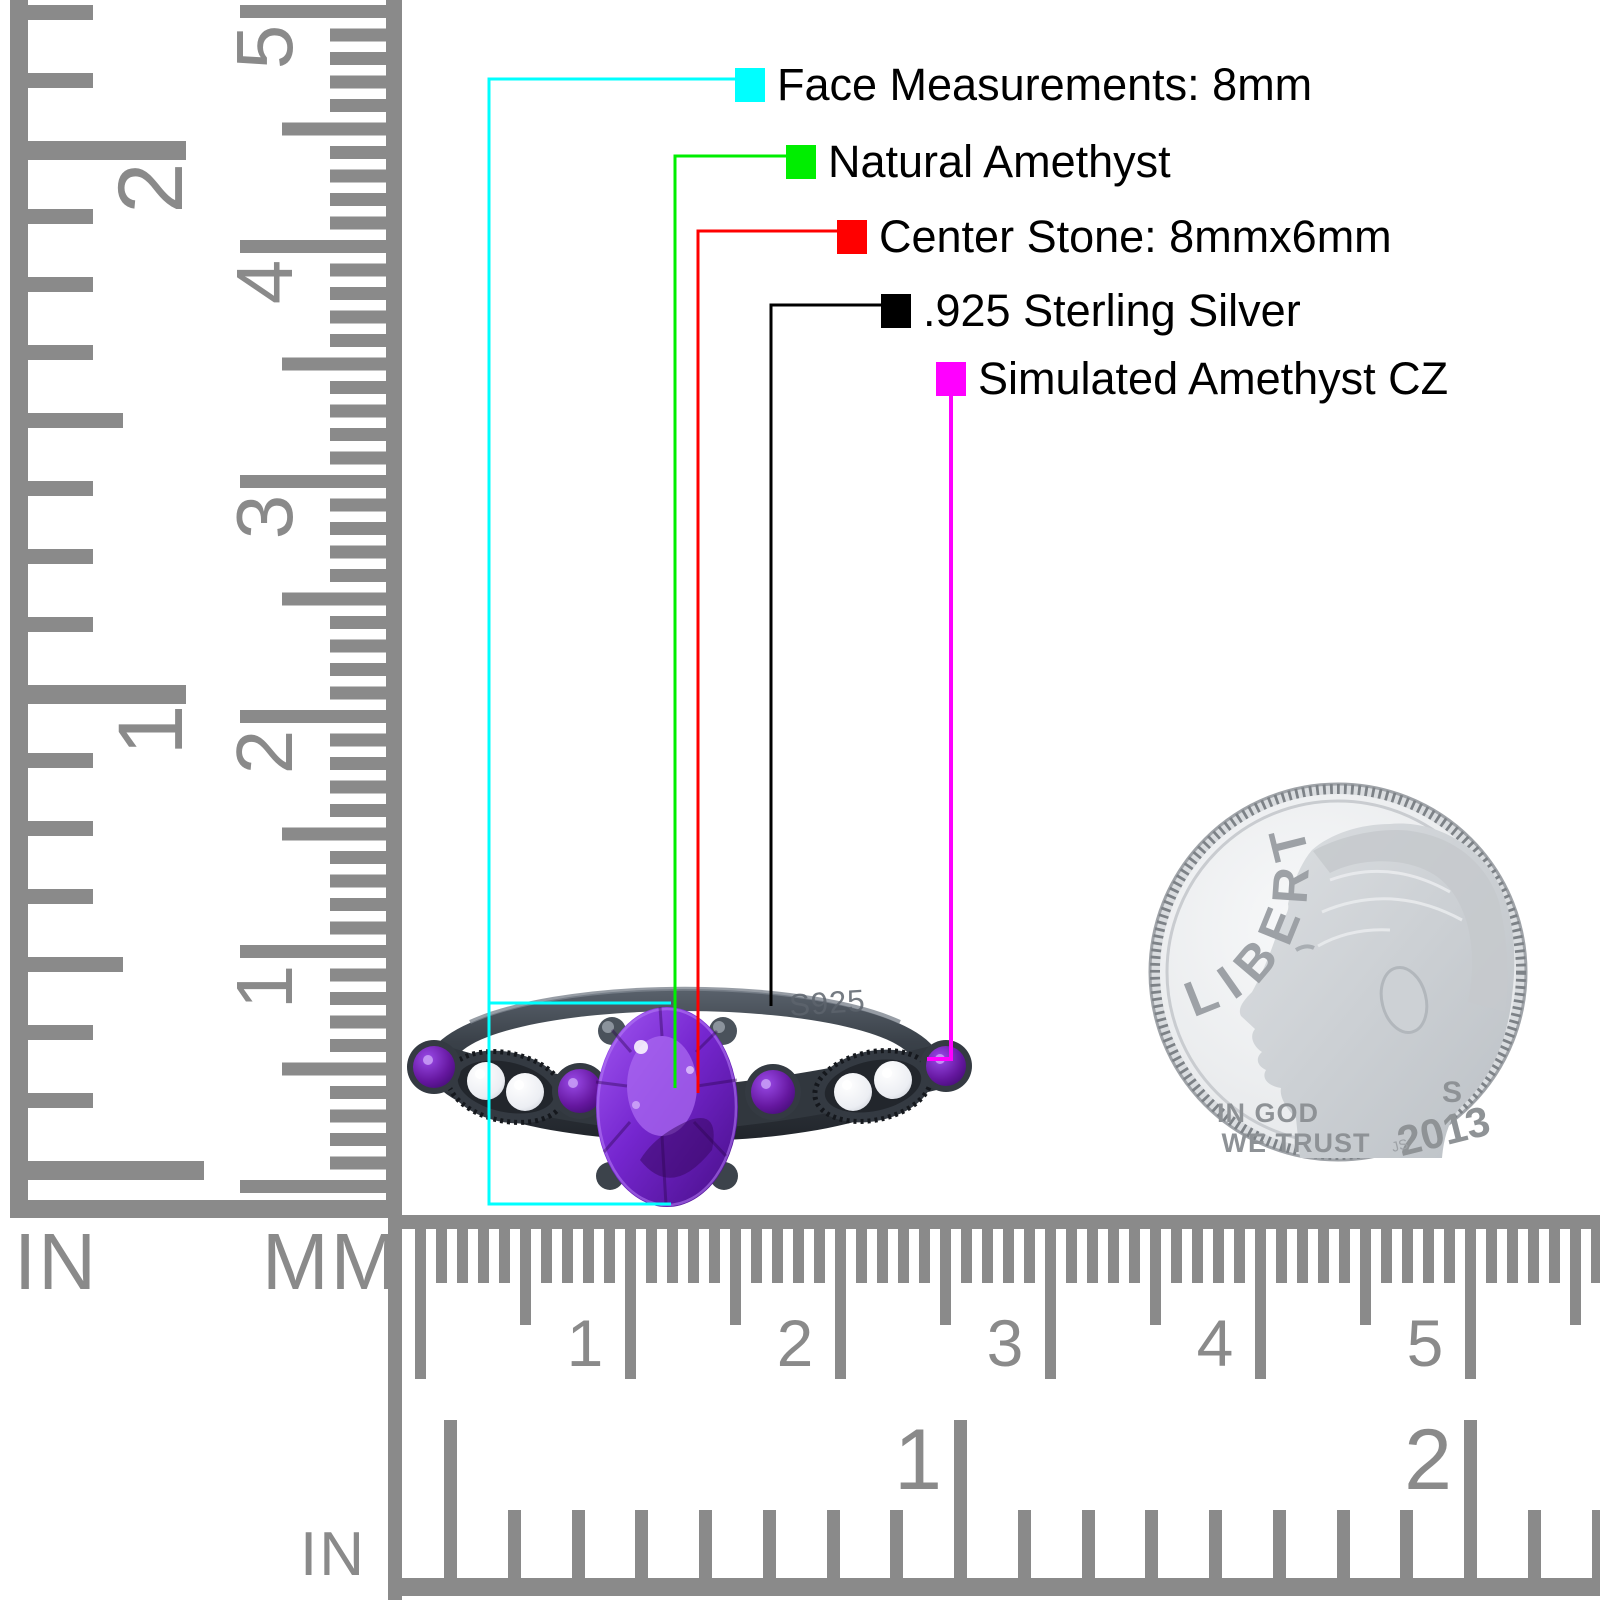 The image size is (1600, 1600). I want to click on roosevelt-portrait, so click(1377, 990).